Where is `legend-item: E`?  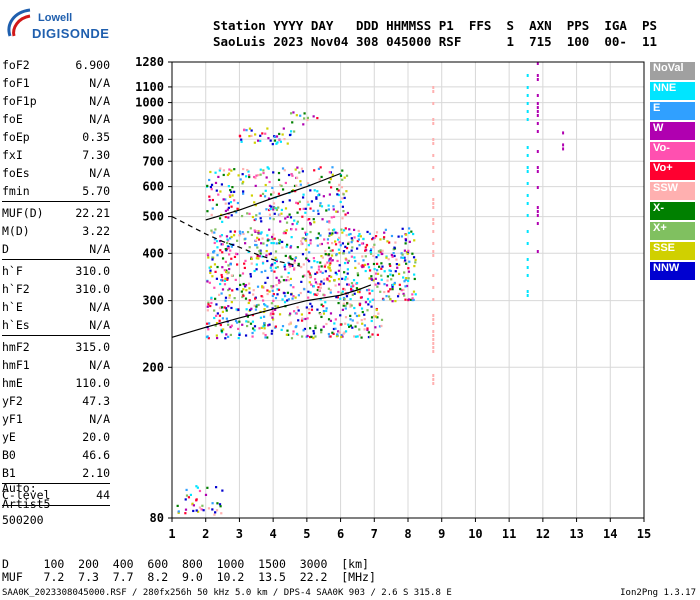
legend-item: E is located at coordinates (672, 111).